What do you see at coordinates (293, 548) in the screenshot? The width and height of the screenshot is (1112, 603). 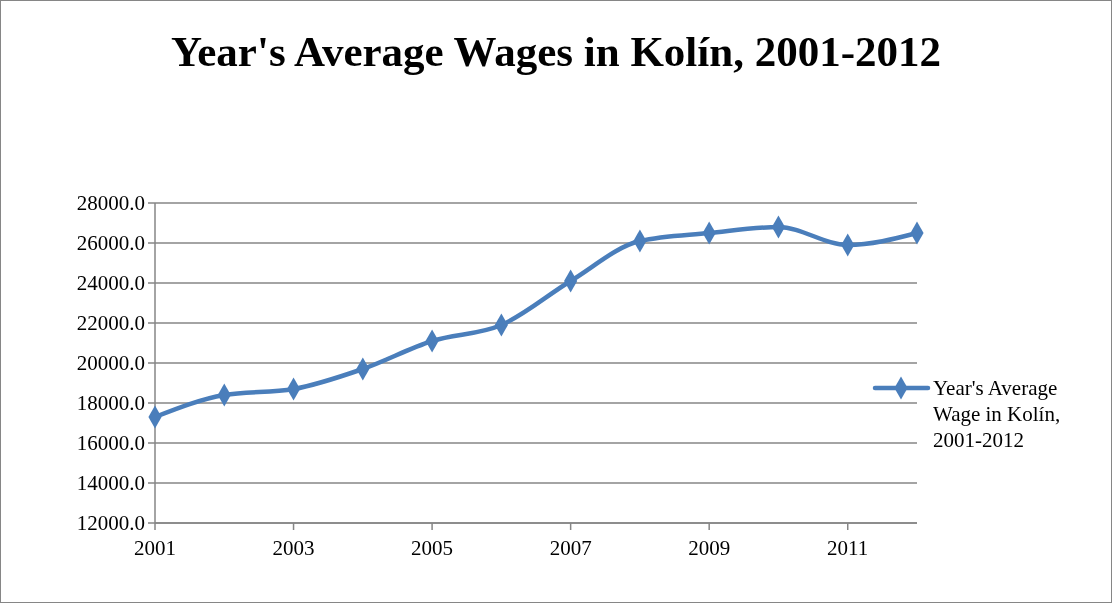 I see `x-tick-label: 2003` at bounding box center [293, 548].